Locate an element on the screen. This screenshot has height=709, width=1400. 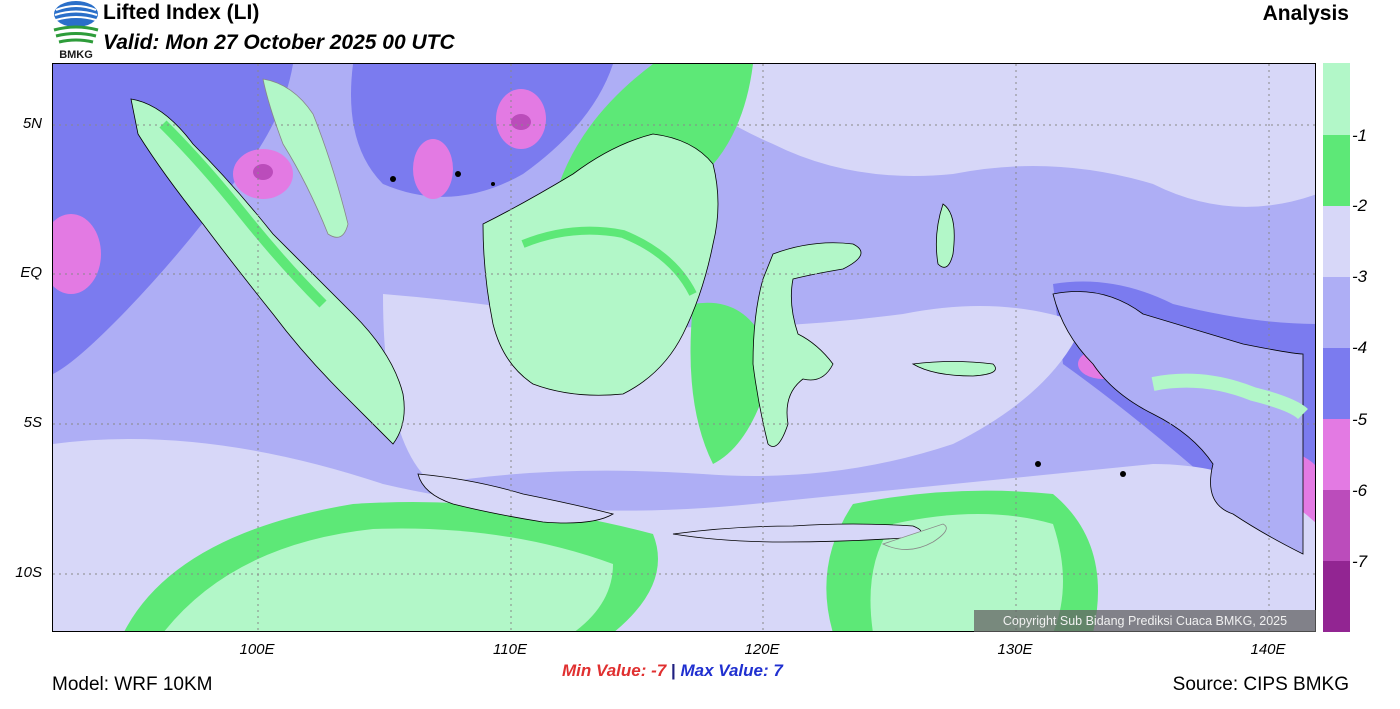
legend-label: -4 is located at coordinates (1360, 347).